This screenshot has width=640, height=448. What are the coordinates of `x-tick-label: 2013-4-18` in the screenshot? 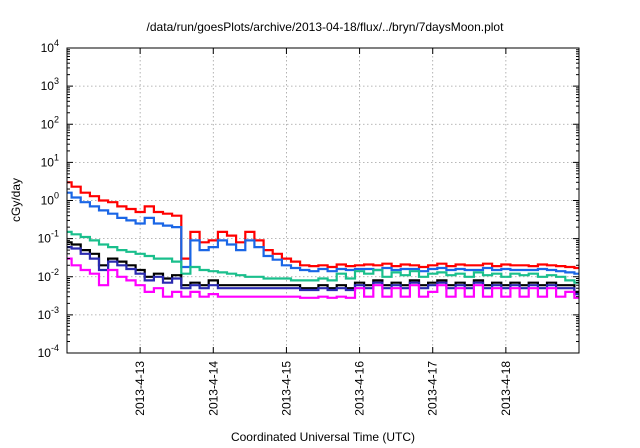 It's located at (506, 388).